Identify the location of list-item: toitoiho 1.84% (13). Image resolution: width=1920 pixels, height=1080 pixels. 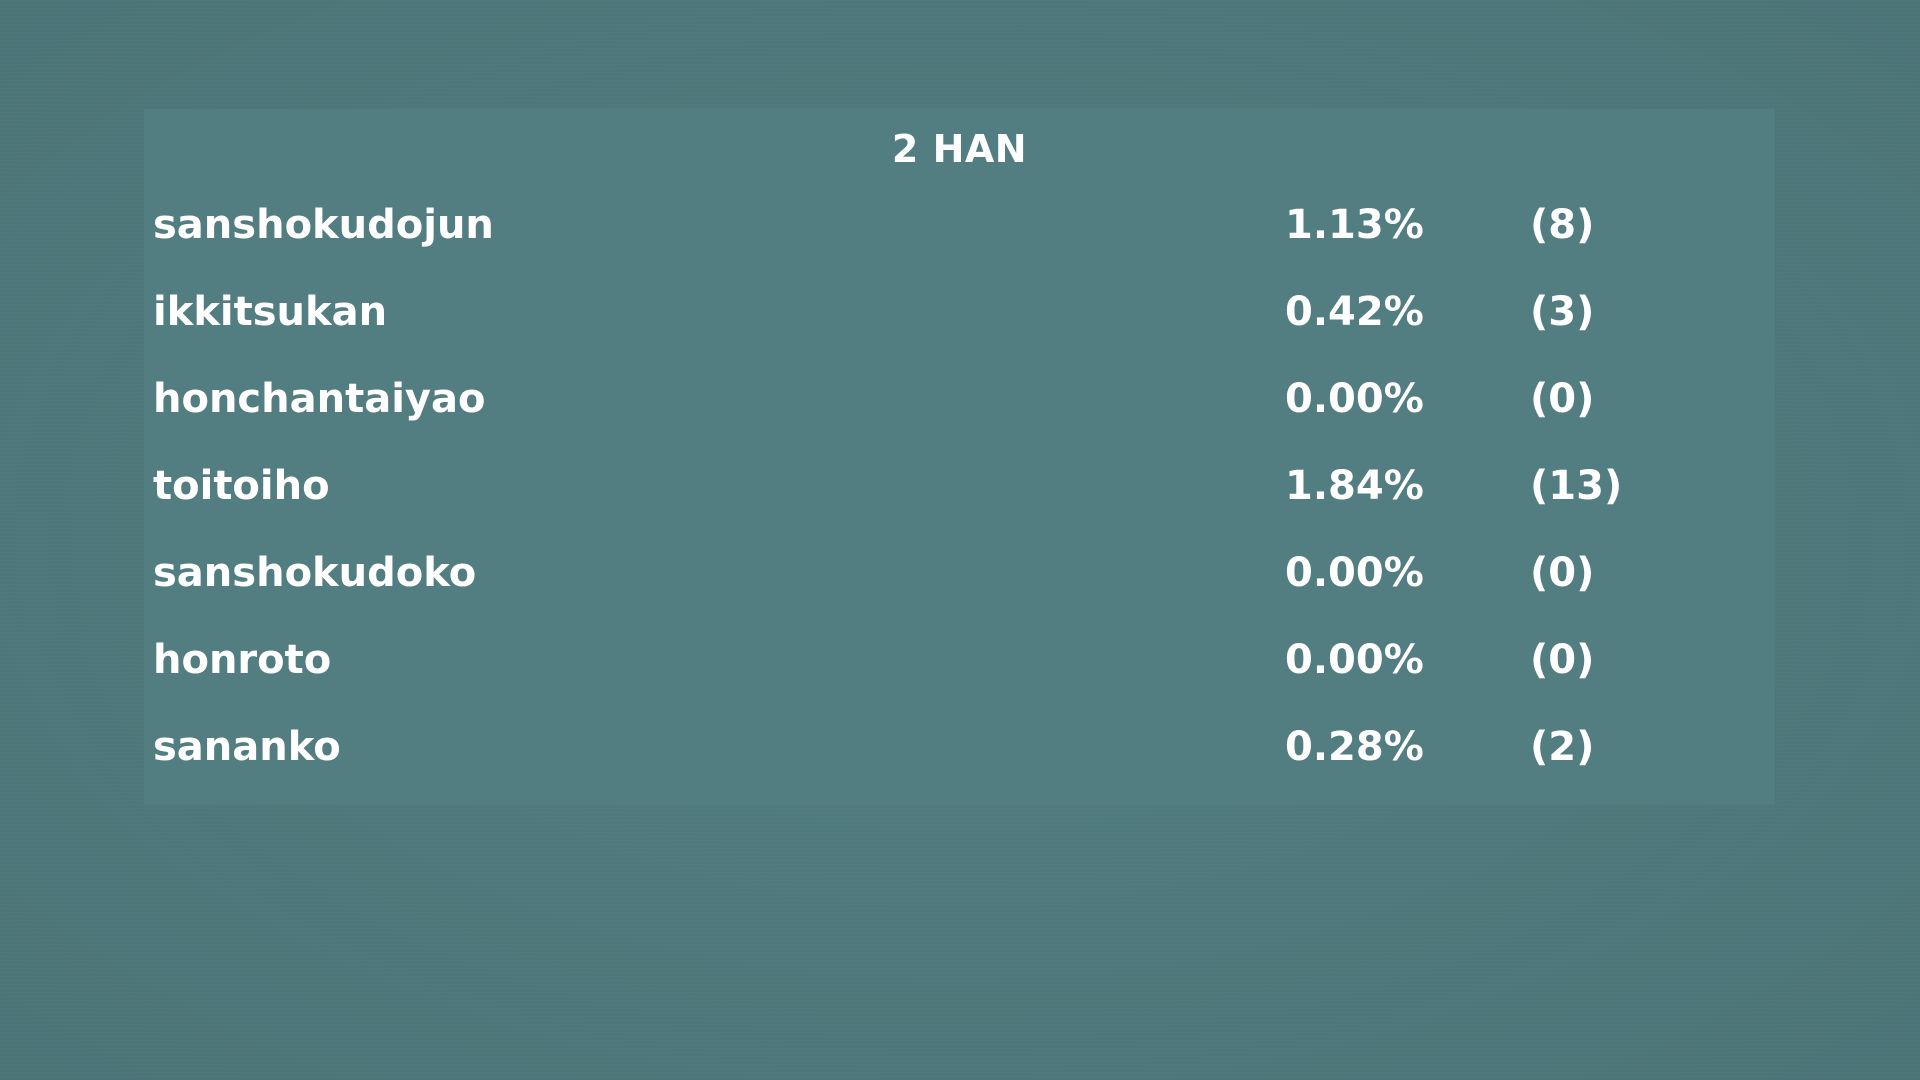
(959, 504).